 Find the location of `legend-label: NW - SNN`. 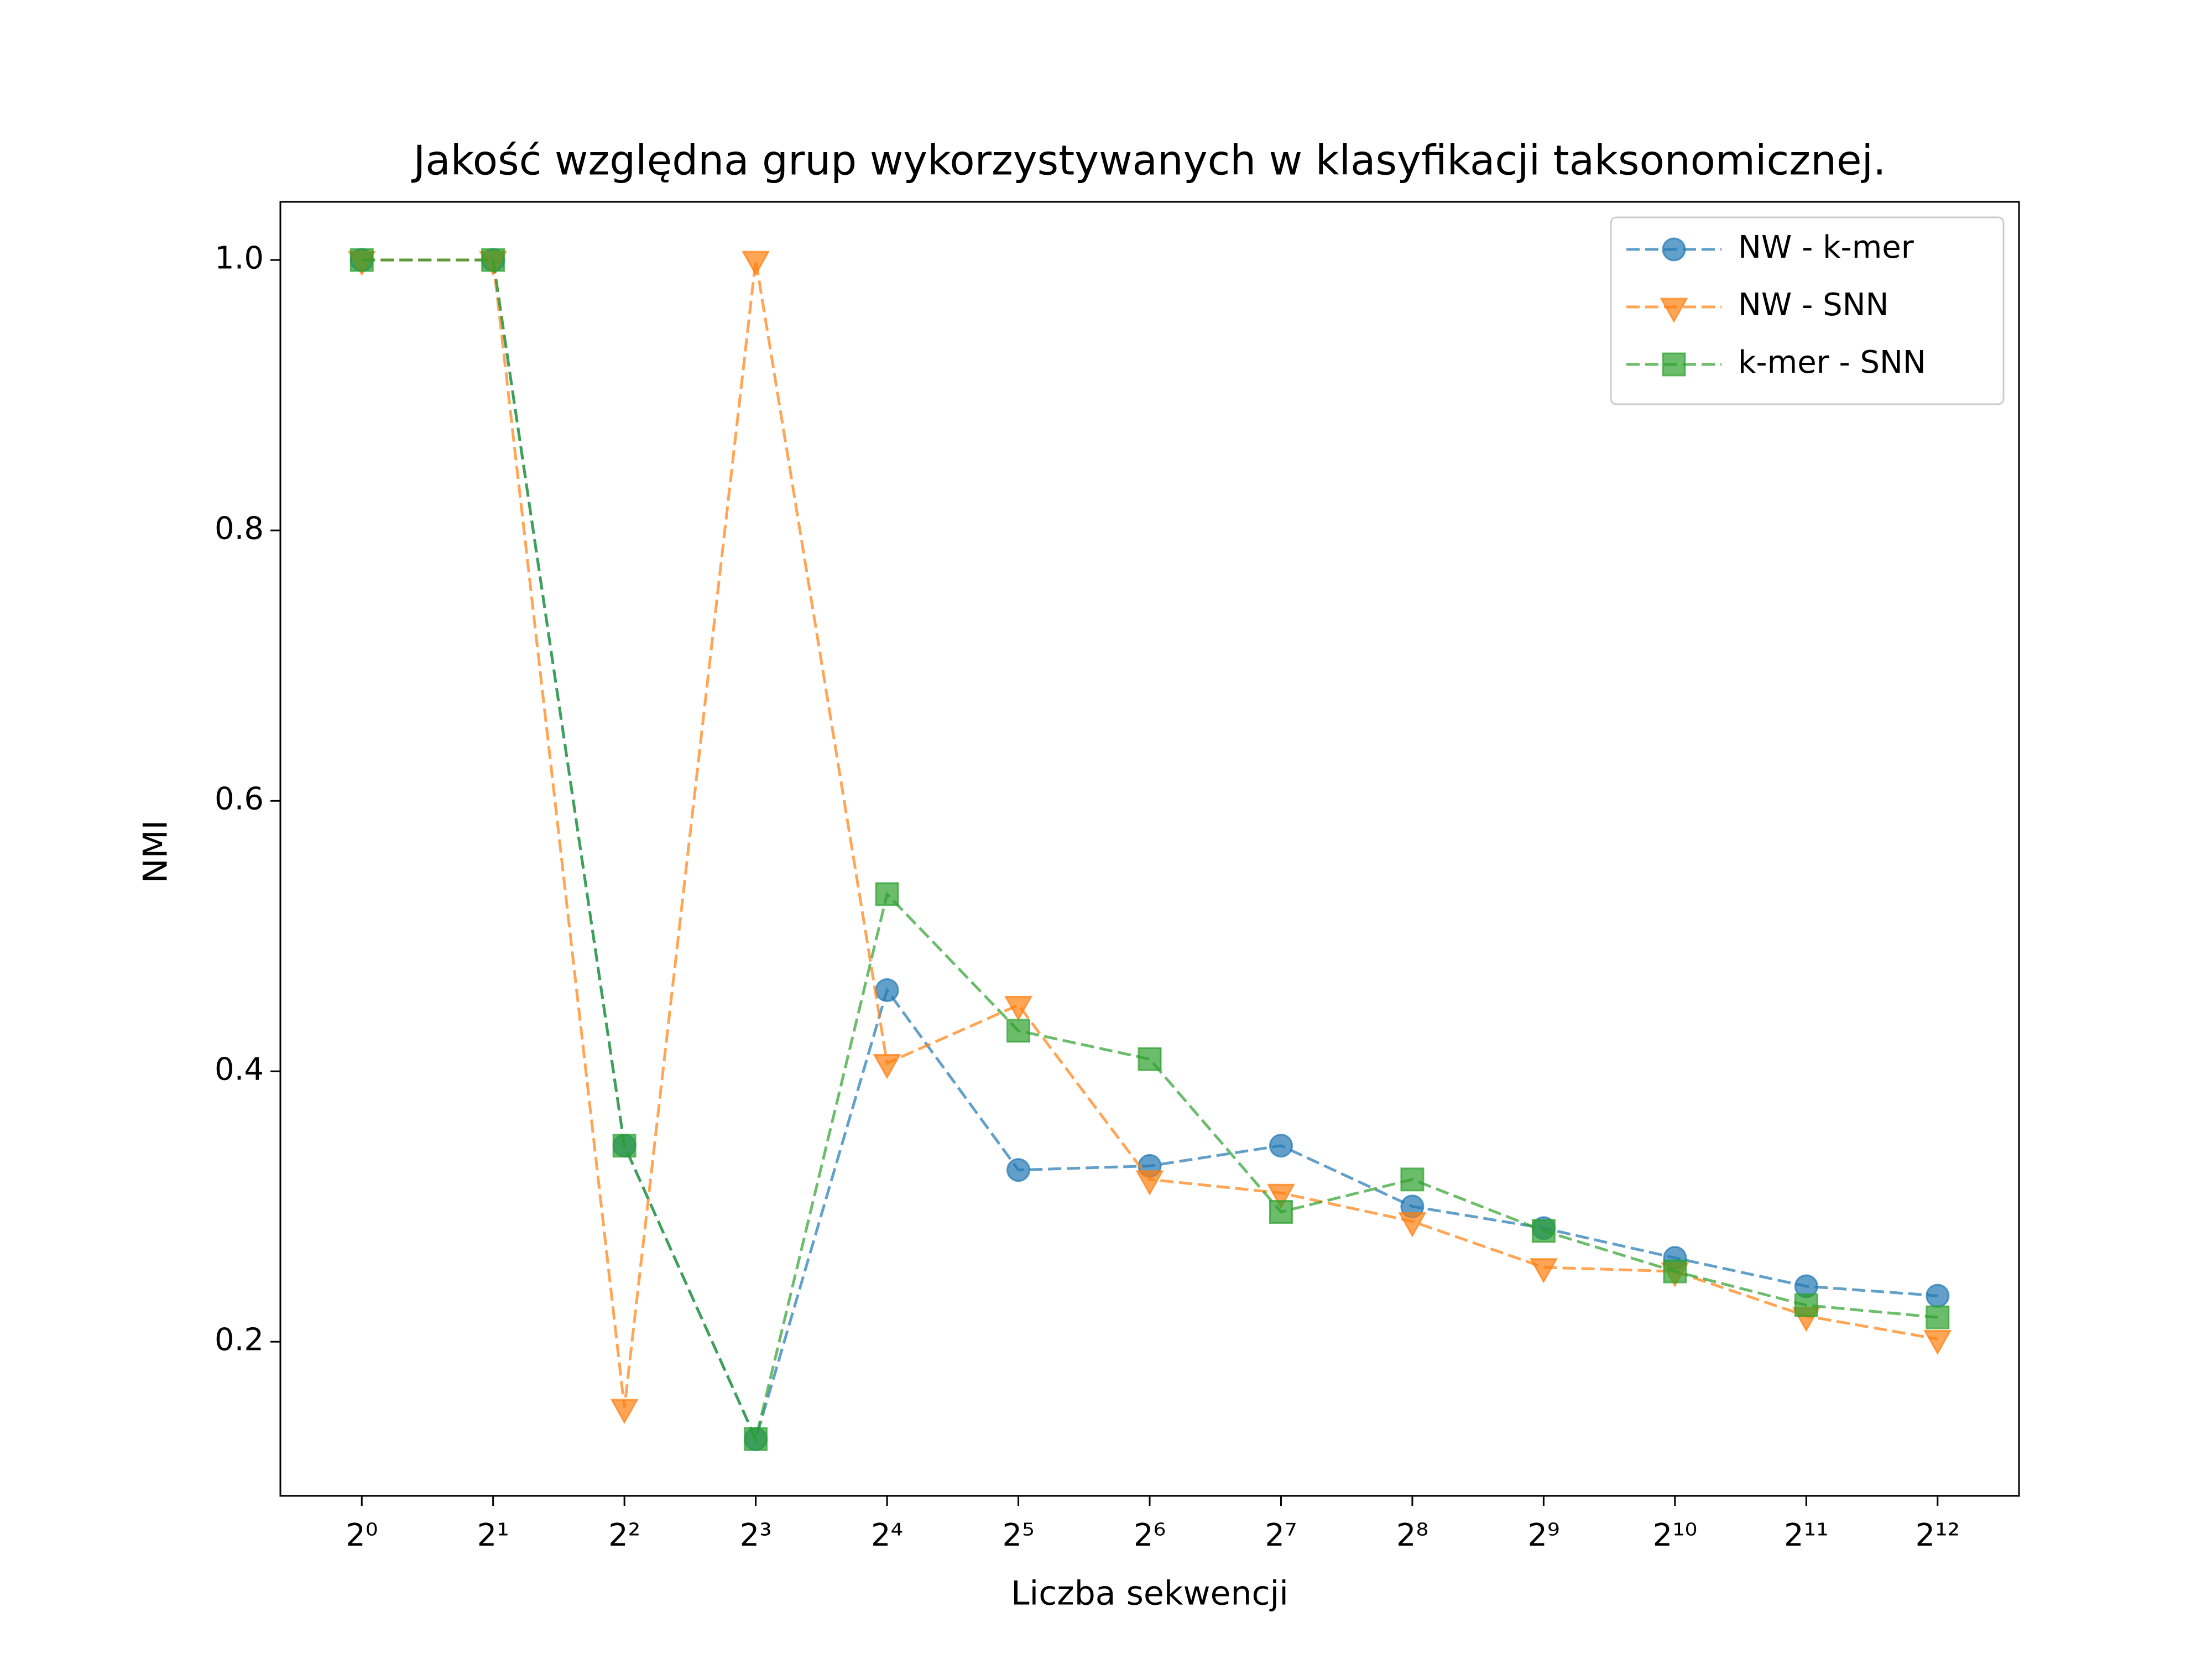

legend-label: NW - SNN is located at coordinates (1813, 305).